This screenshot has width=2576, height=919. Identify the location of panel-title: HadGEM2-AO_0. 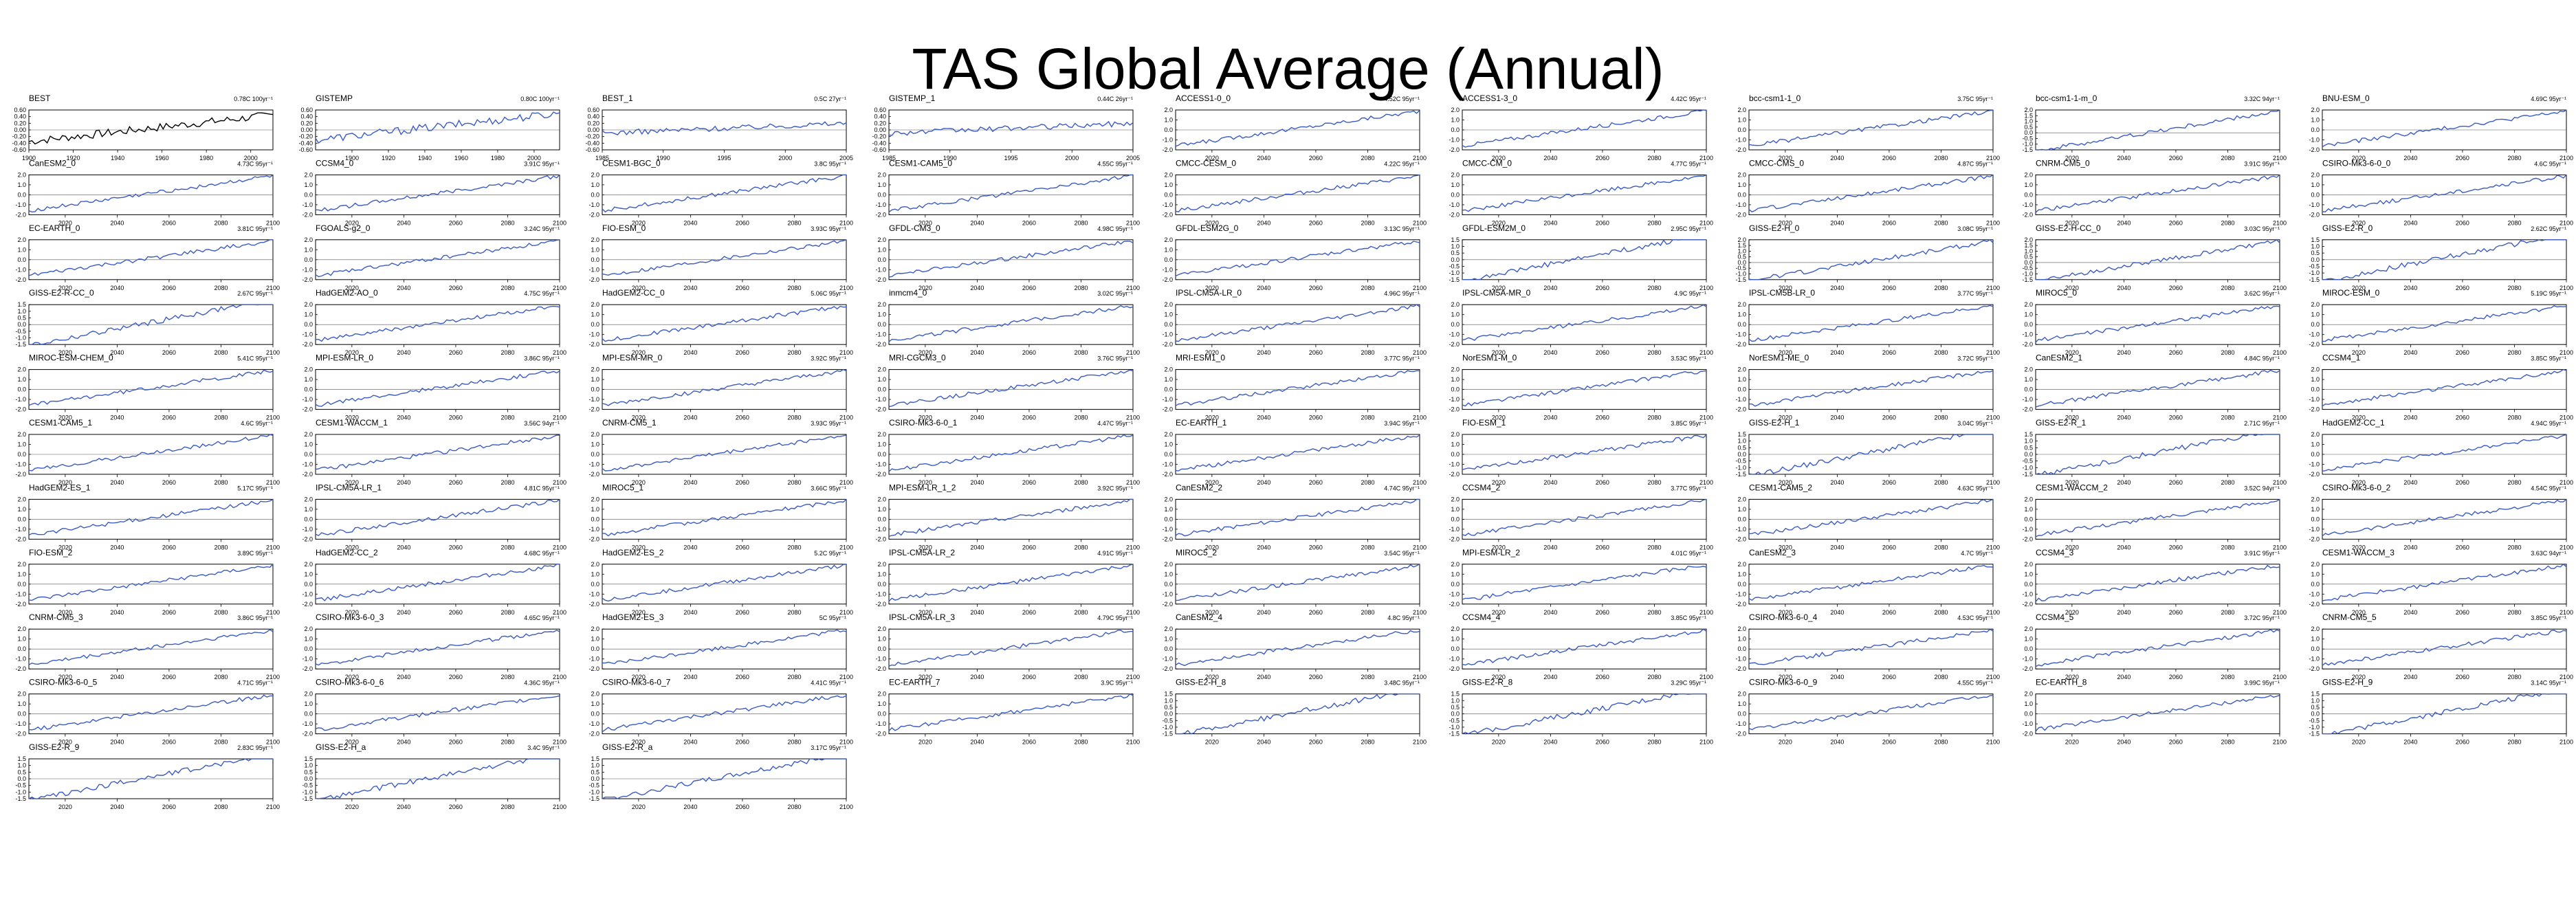
(347, 293).